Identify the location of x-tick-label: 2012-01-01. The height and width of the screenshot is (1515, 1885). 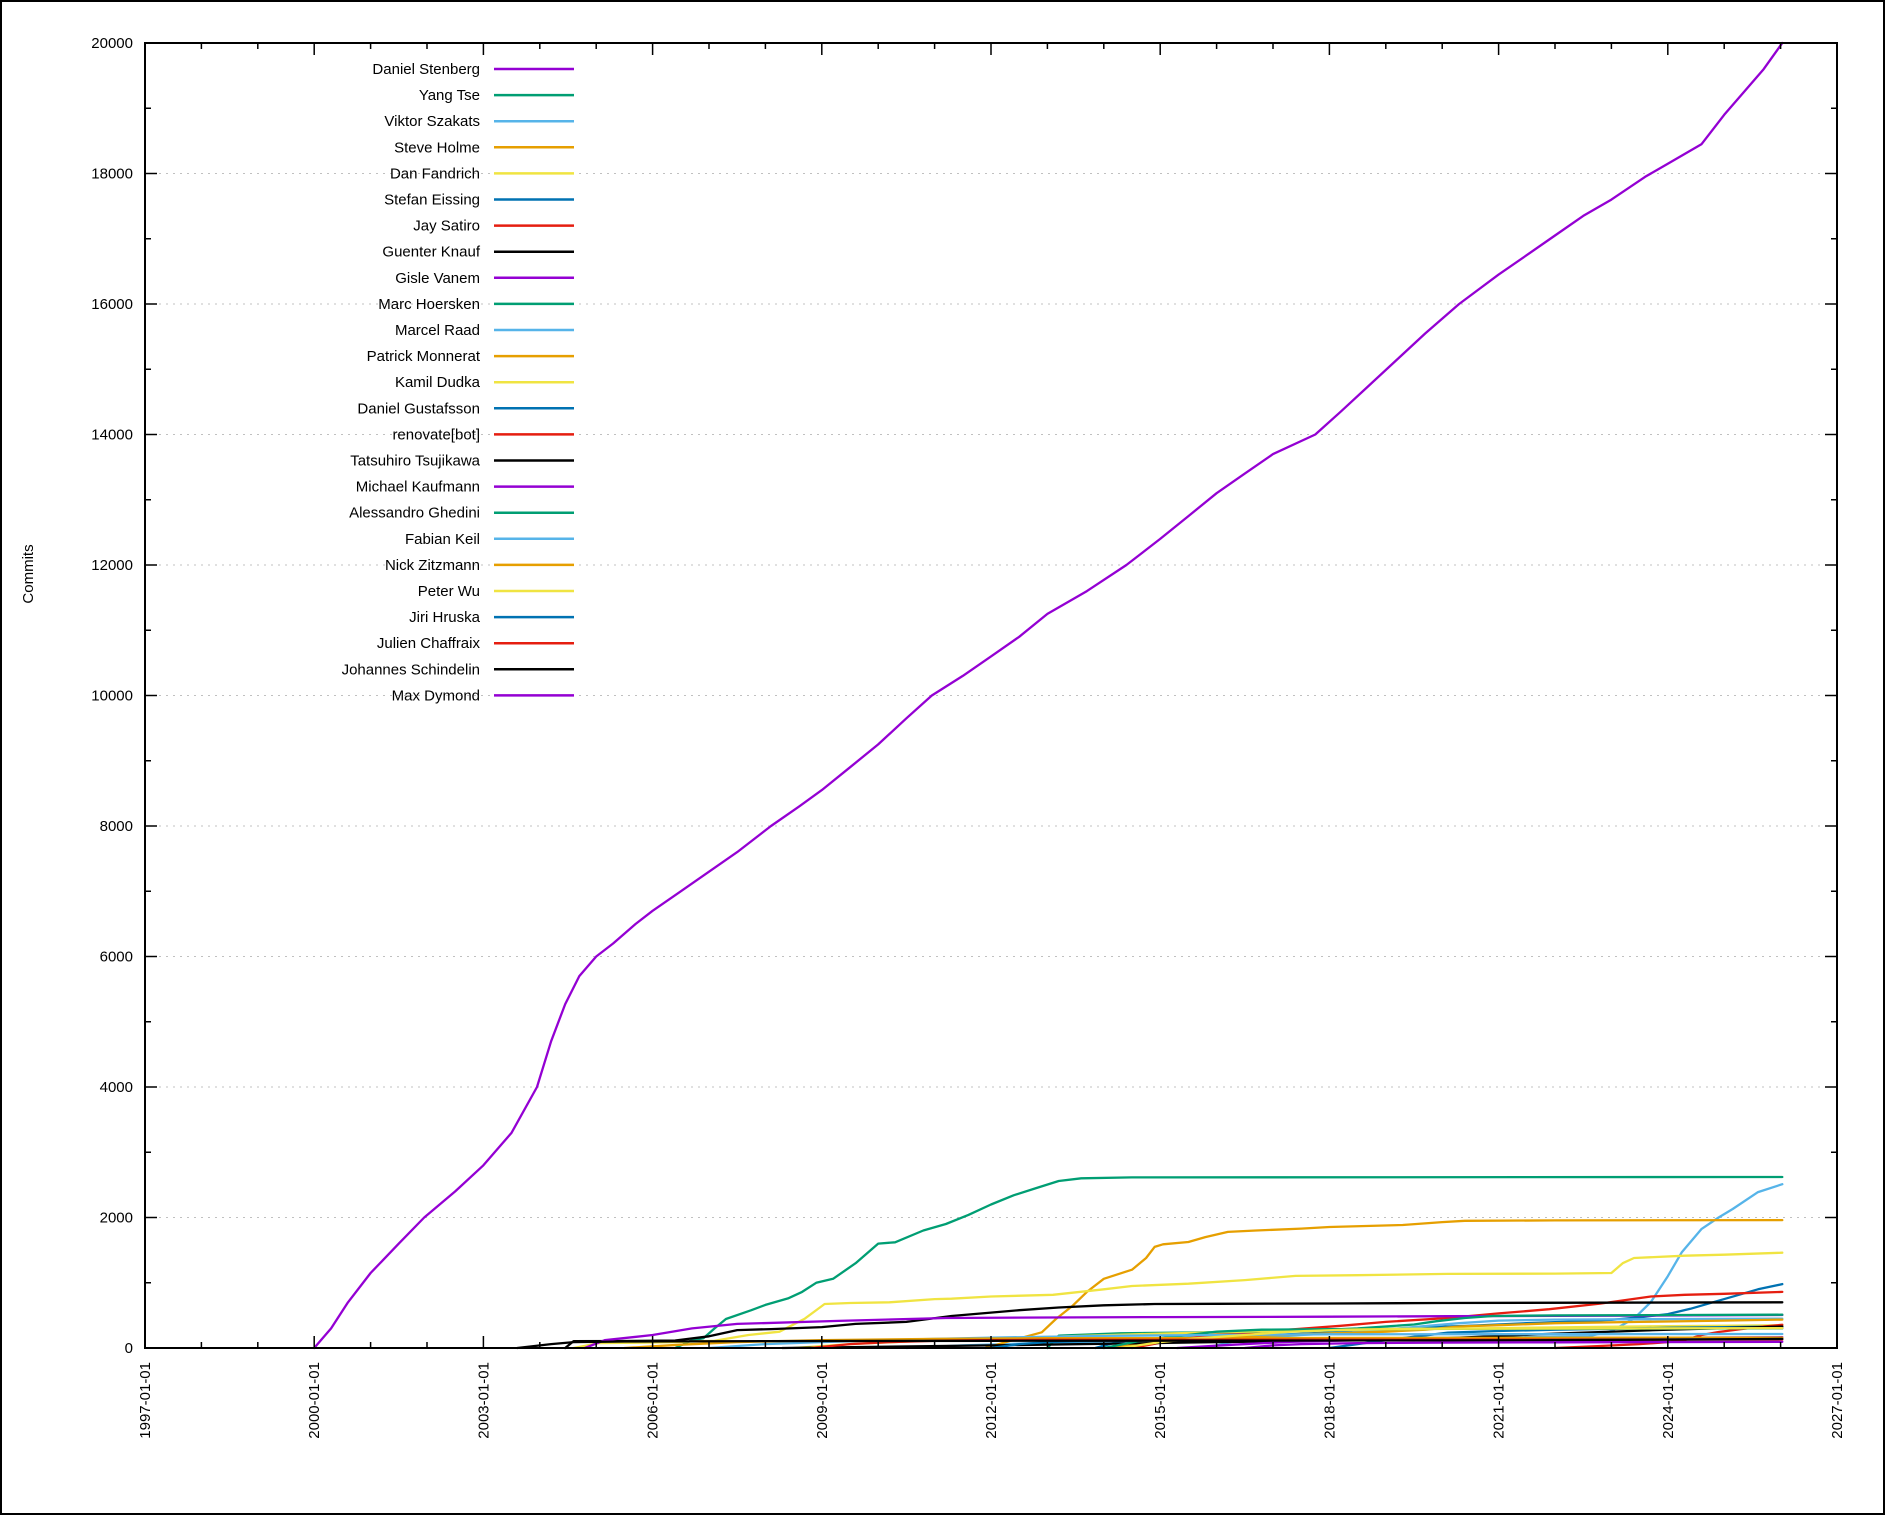
(991, 1400).